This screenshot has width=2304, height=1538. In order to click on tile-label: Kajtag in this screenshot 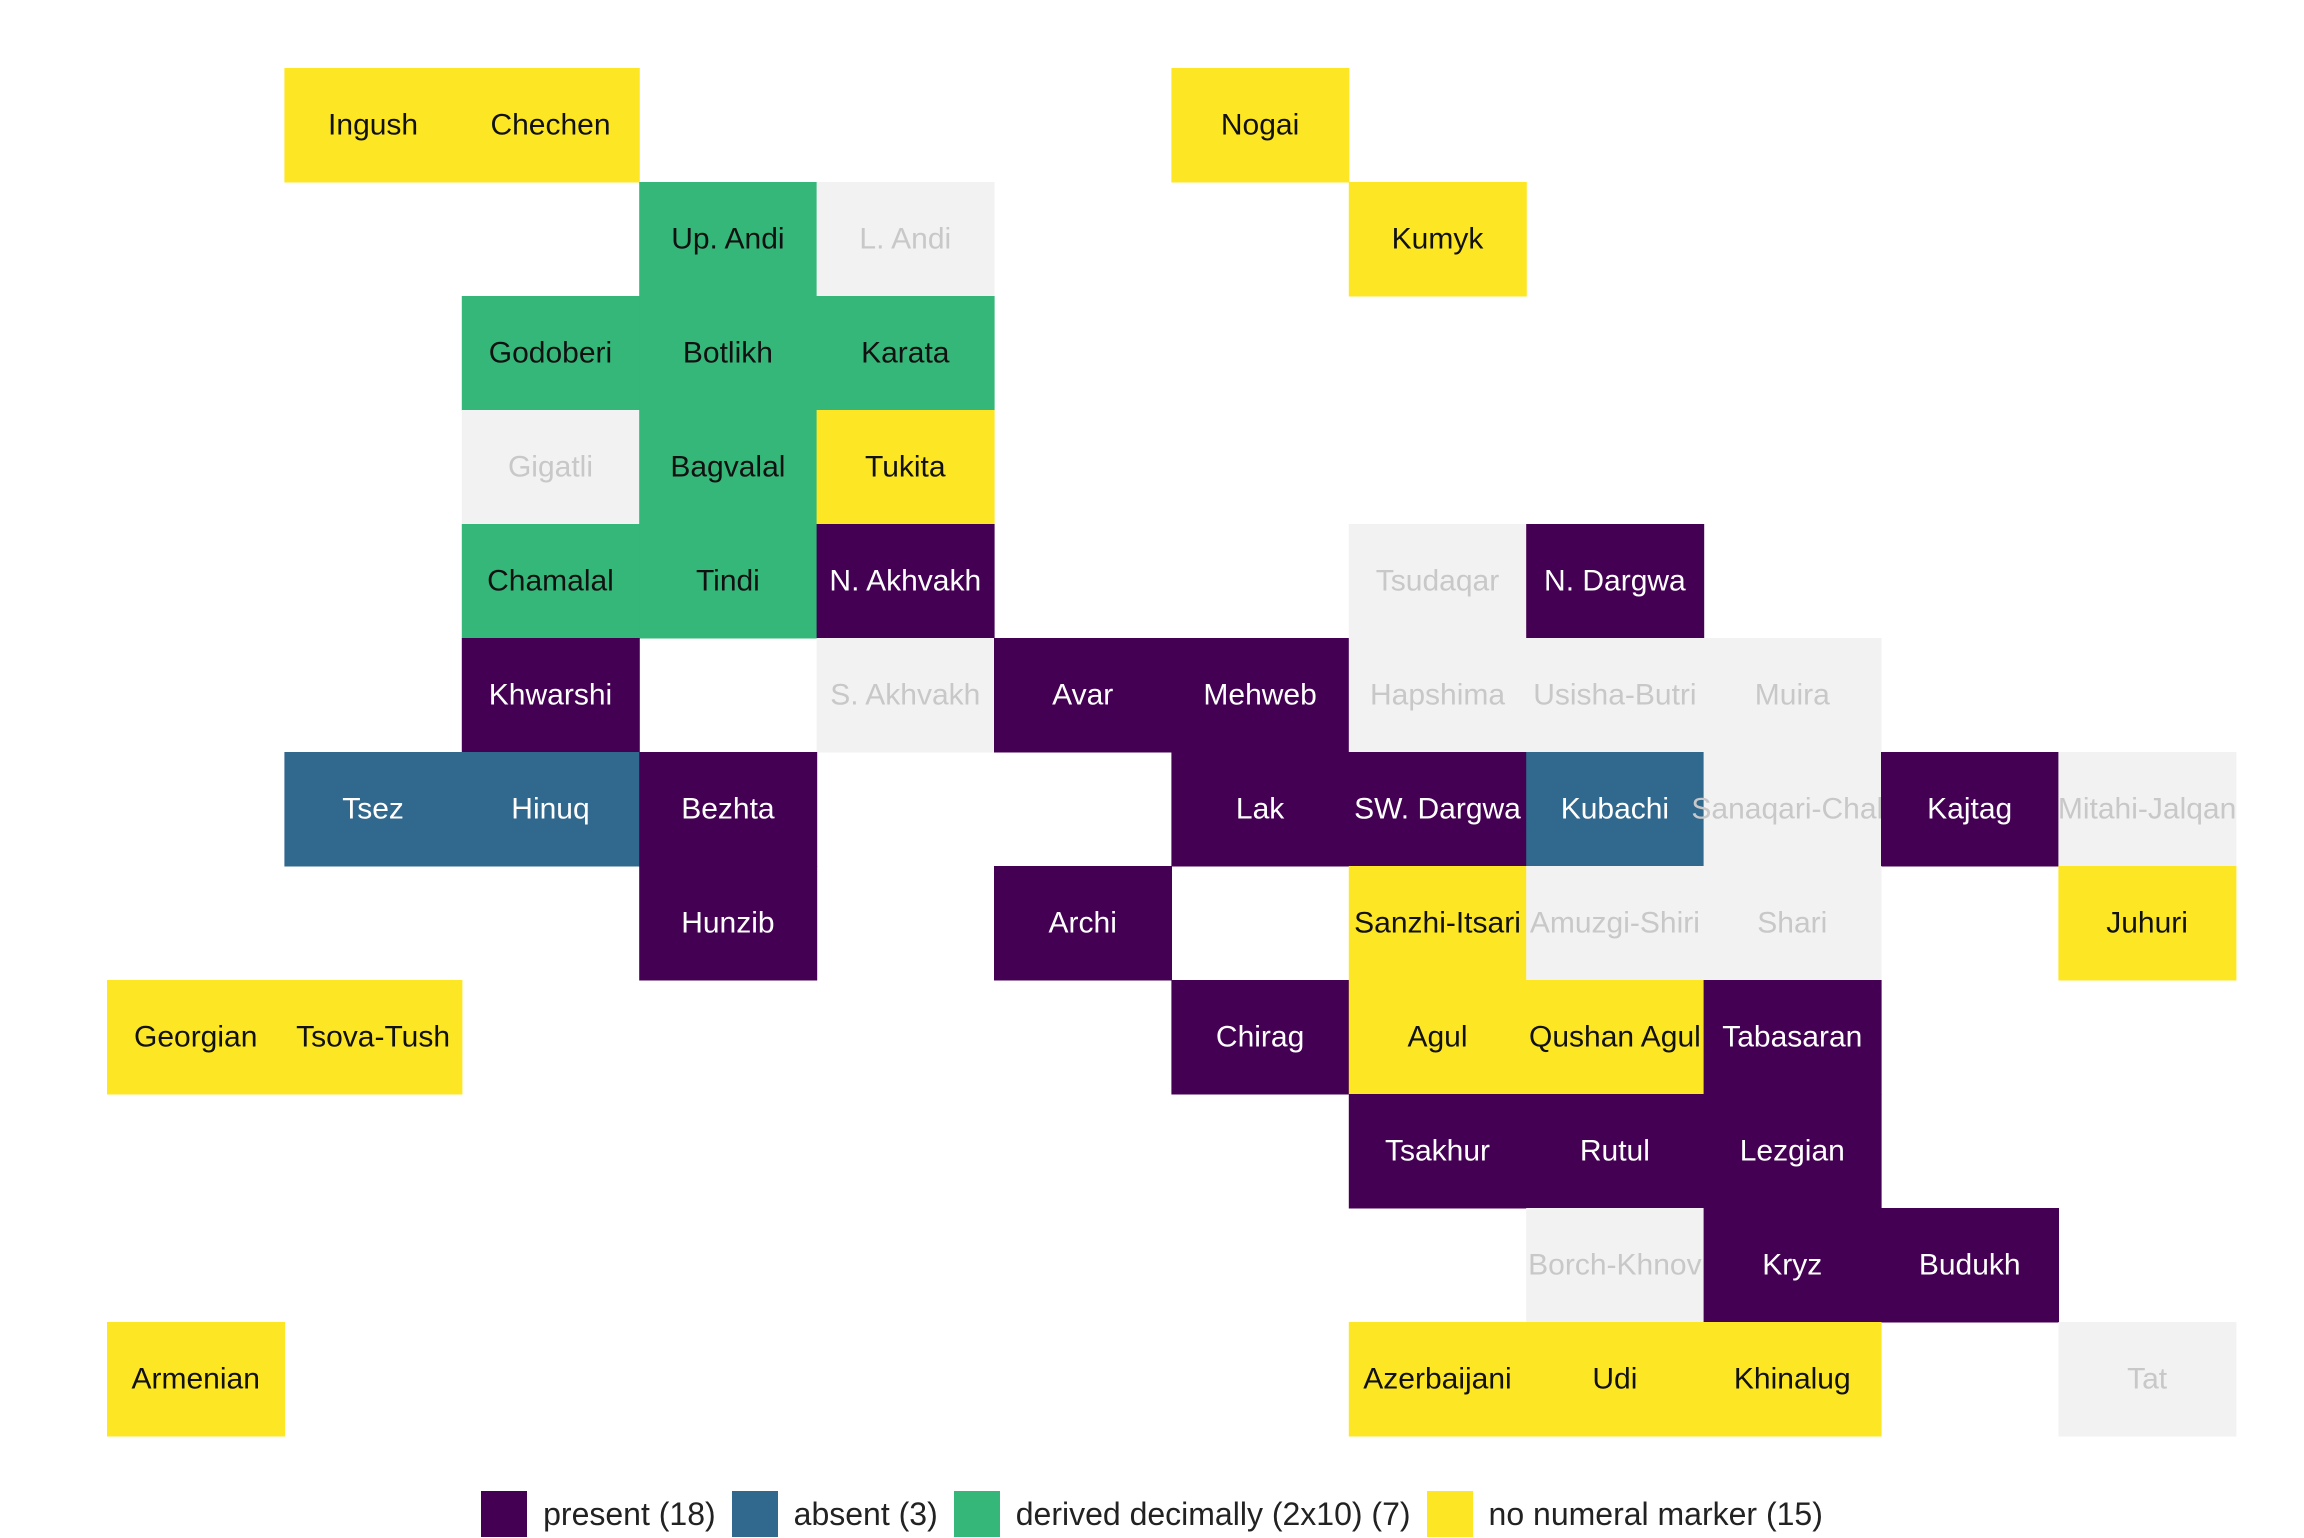, I will do `click(1969, 809)`.